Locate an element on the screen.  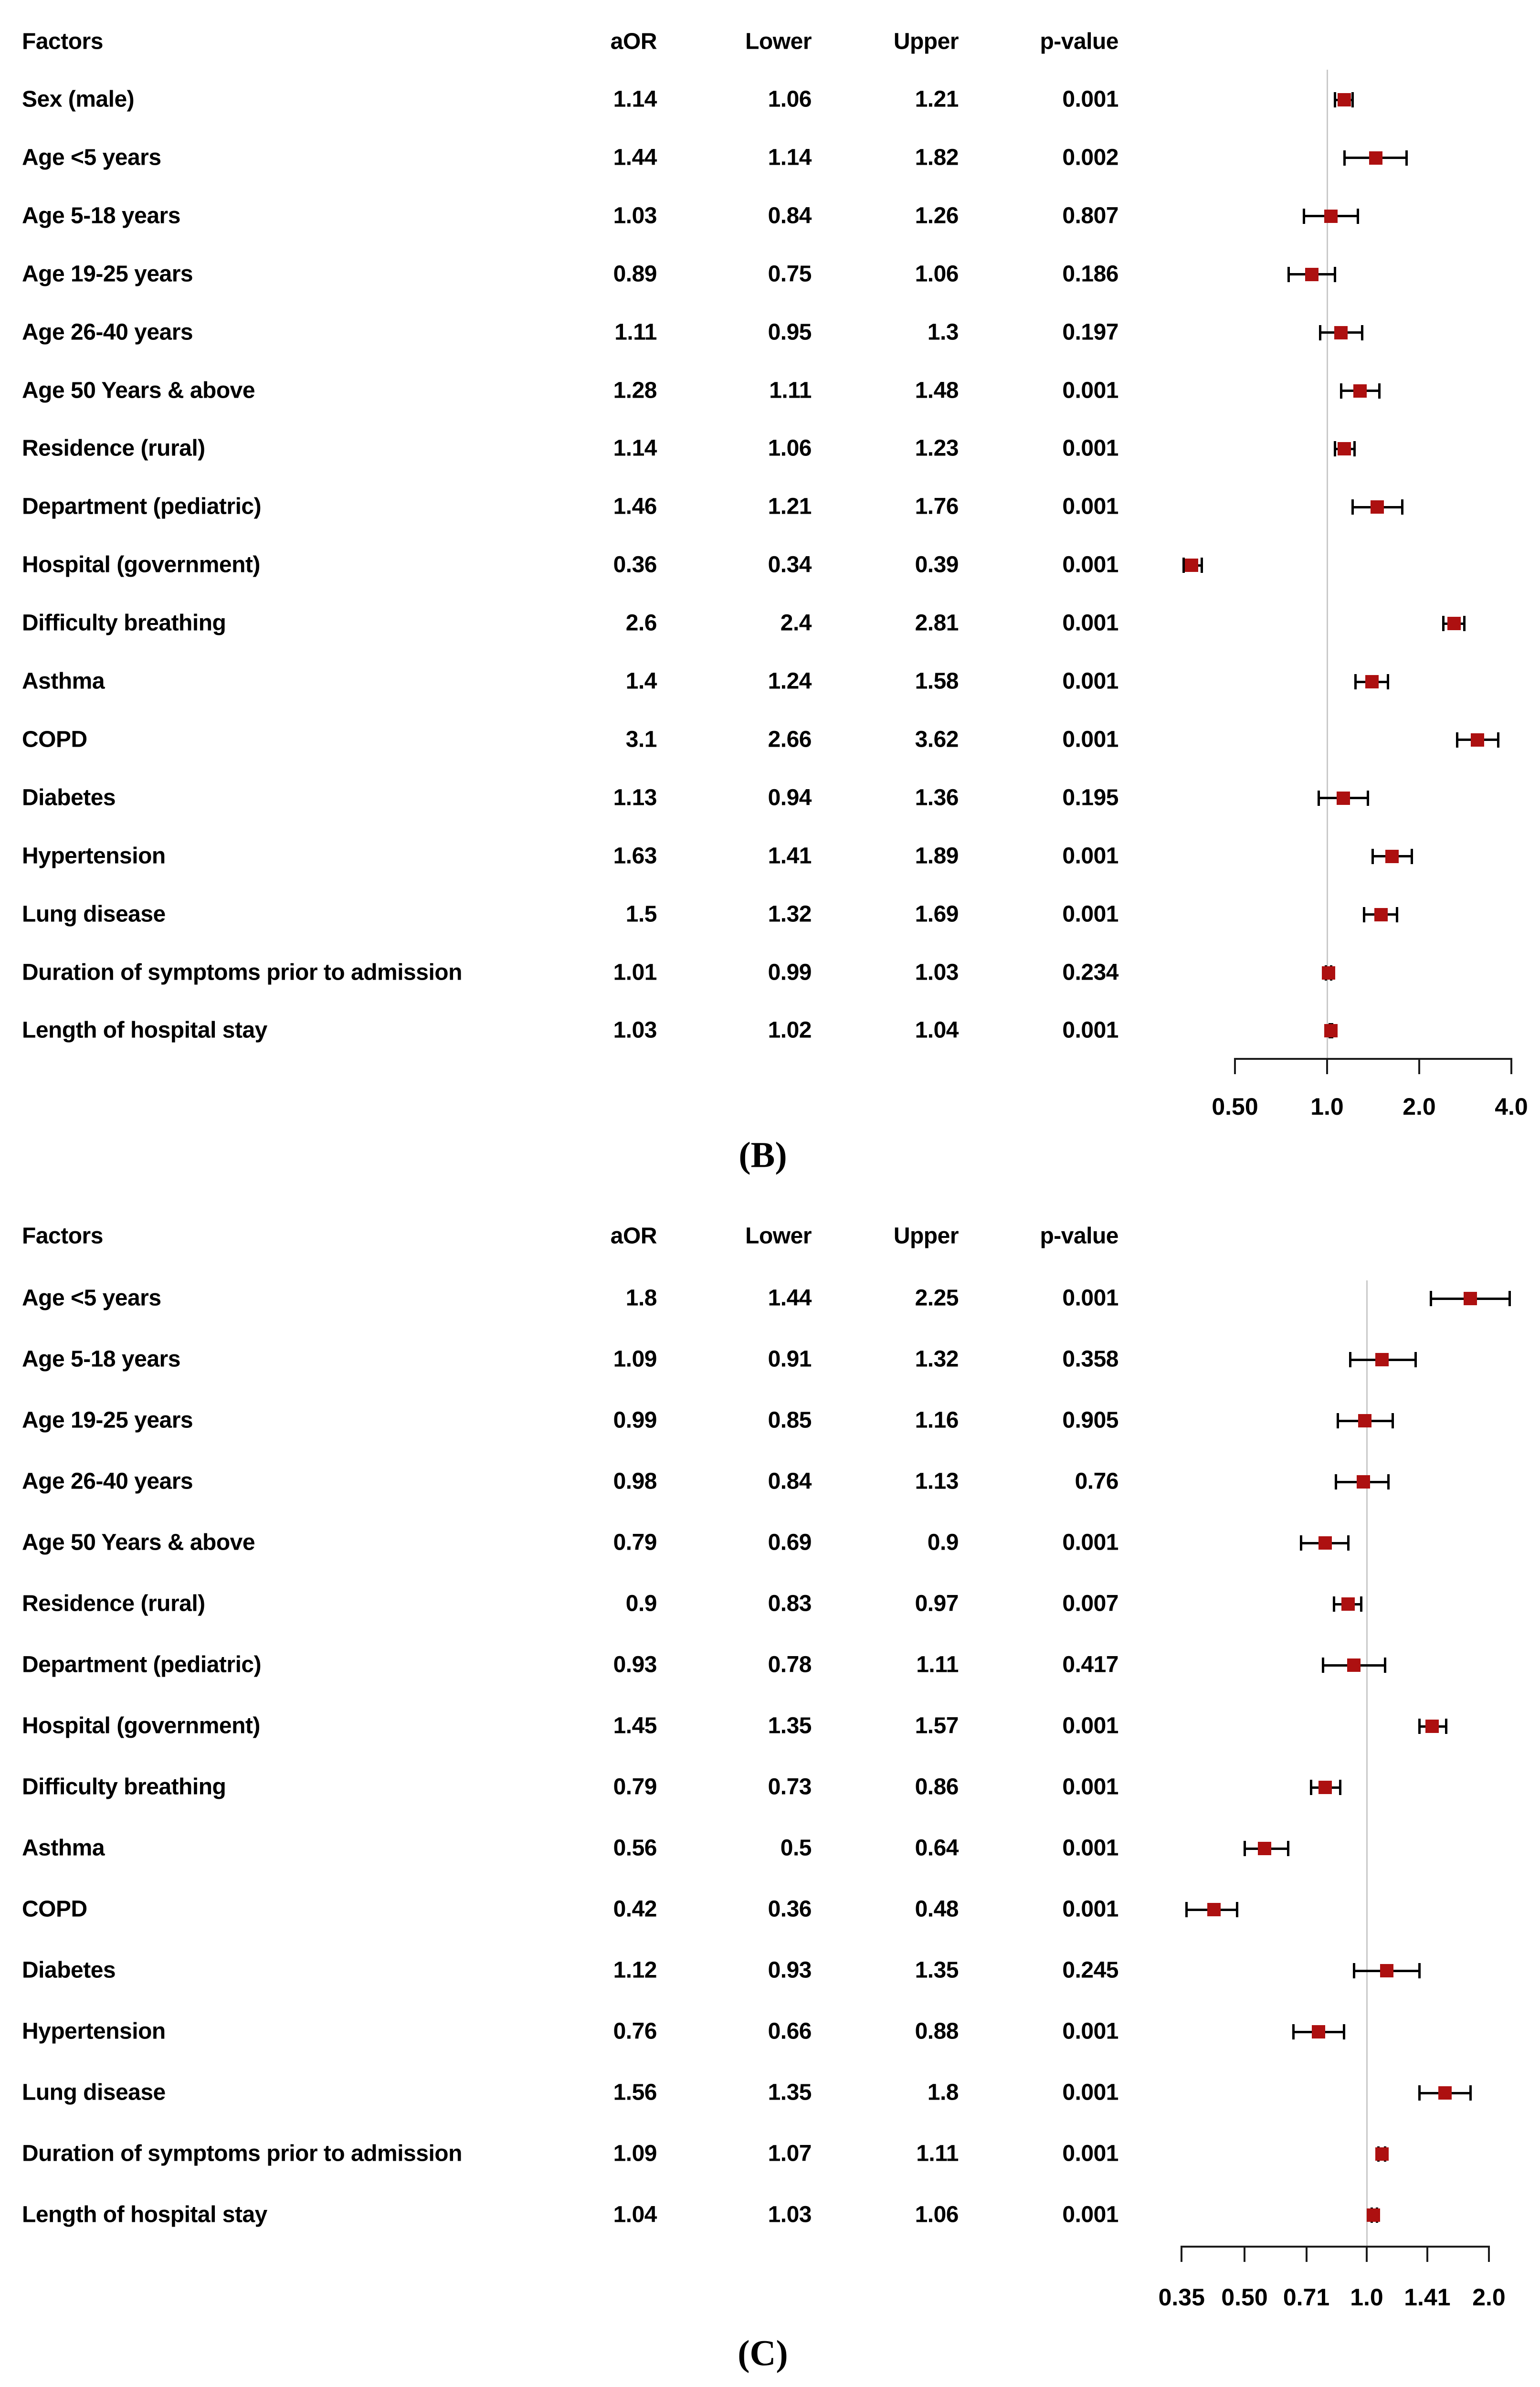
upper-value: 1.04 is located at coordinates (937, 1030).